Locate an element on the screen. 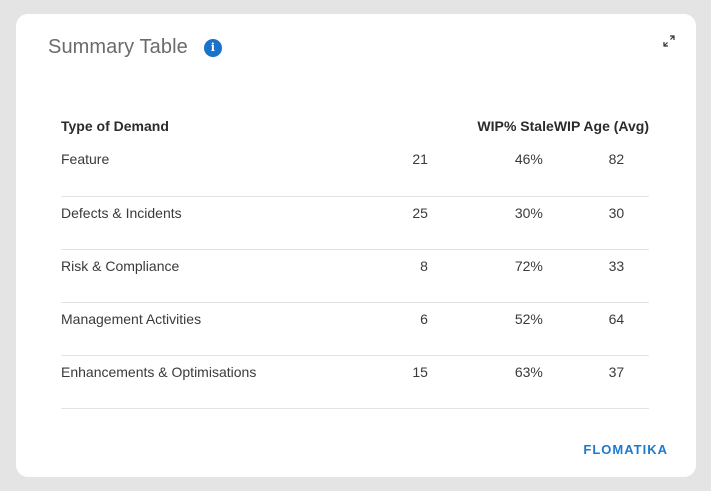 This screenshot has height=491, width=711. cell-wip: 6 is located at coordinates (380, 329).